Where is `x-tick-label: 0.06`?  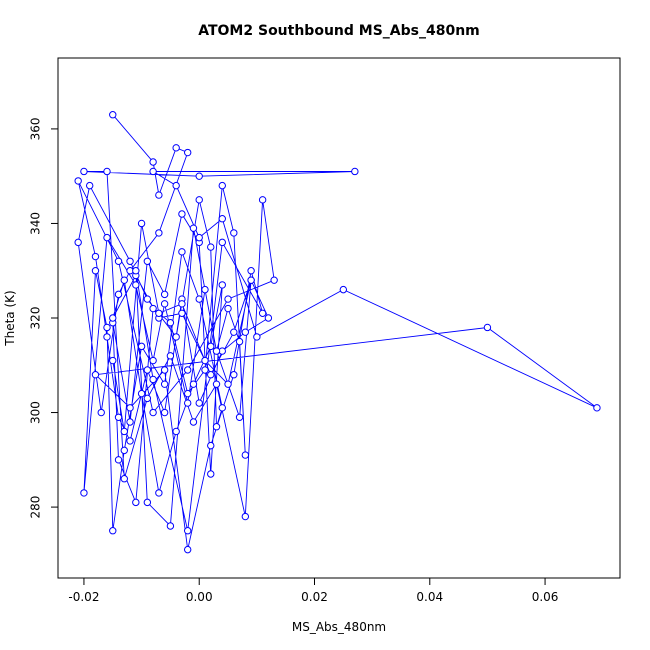 x-tick-label: 0.06 is located at coordinates (545, 597).